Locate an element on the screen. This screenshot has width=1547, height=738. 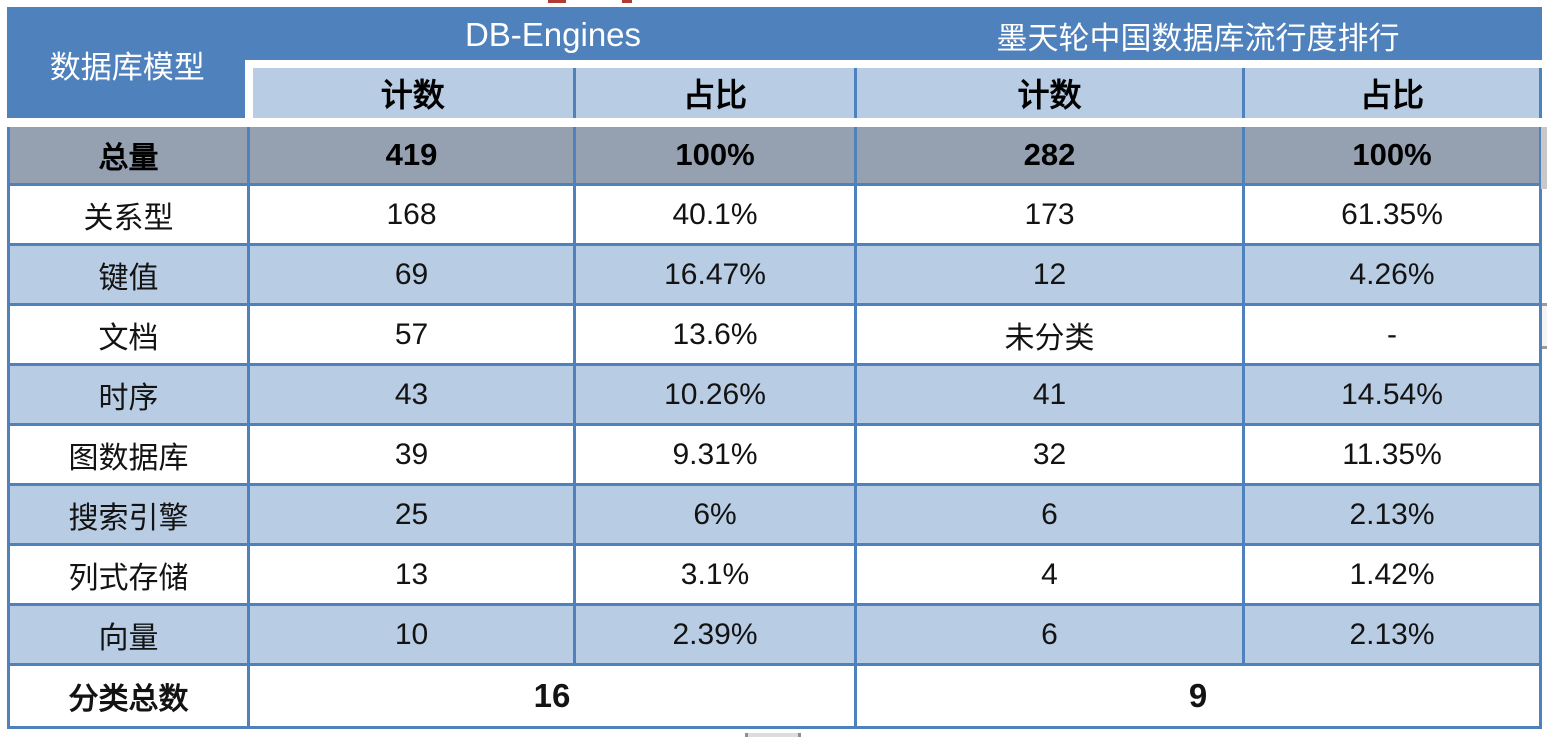
table-row: 列式存储 13 3.1% 4 1.42% is located at coordinates (774, 574).